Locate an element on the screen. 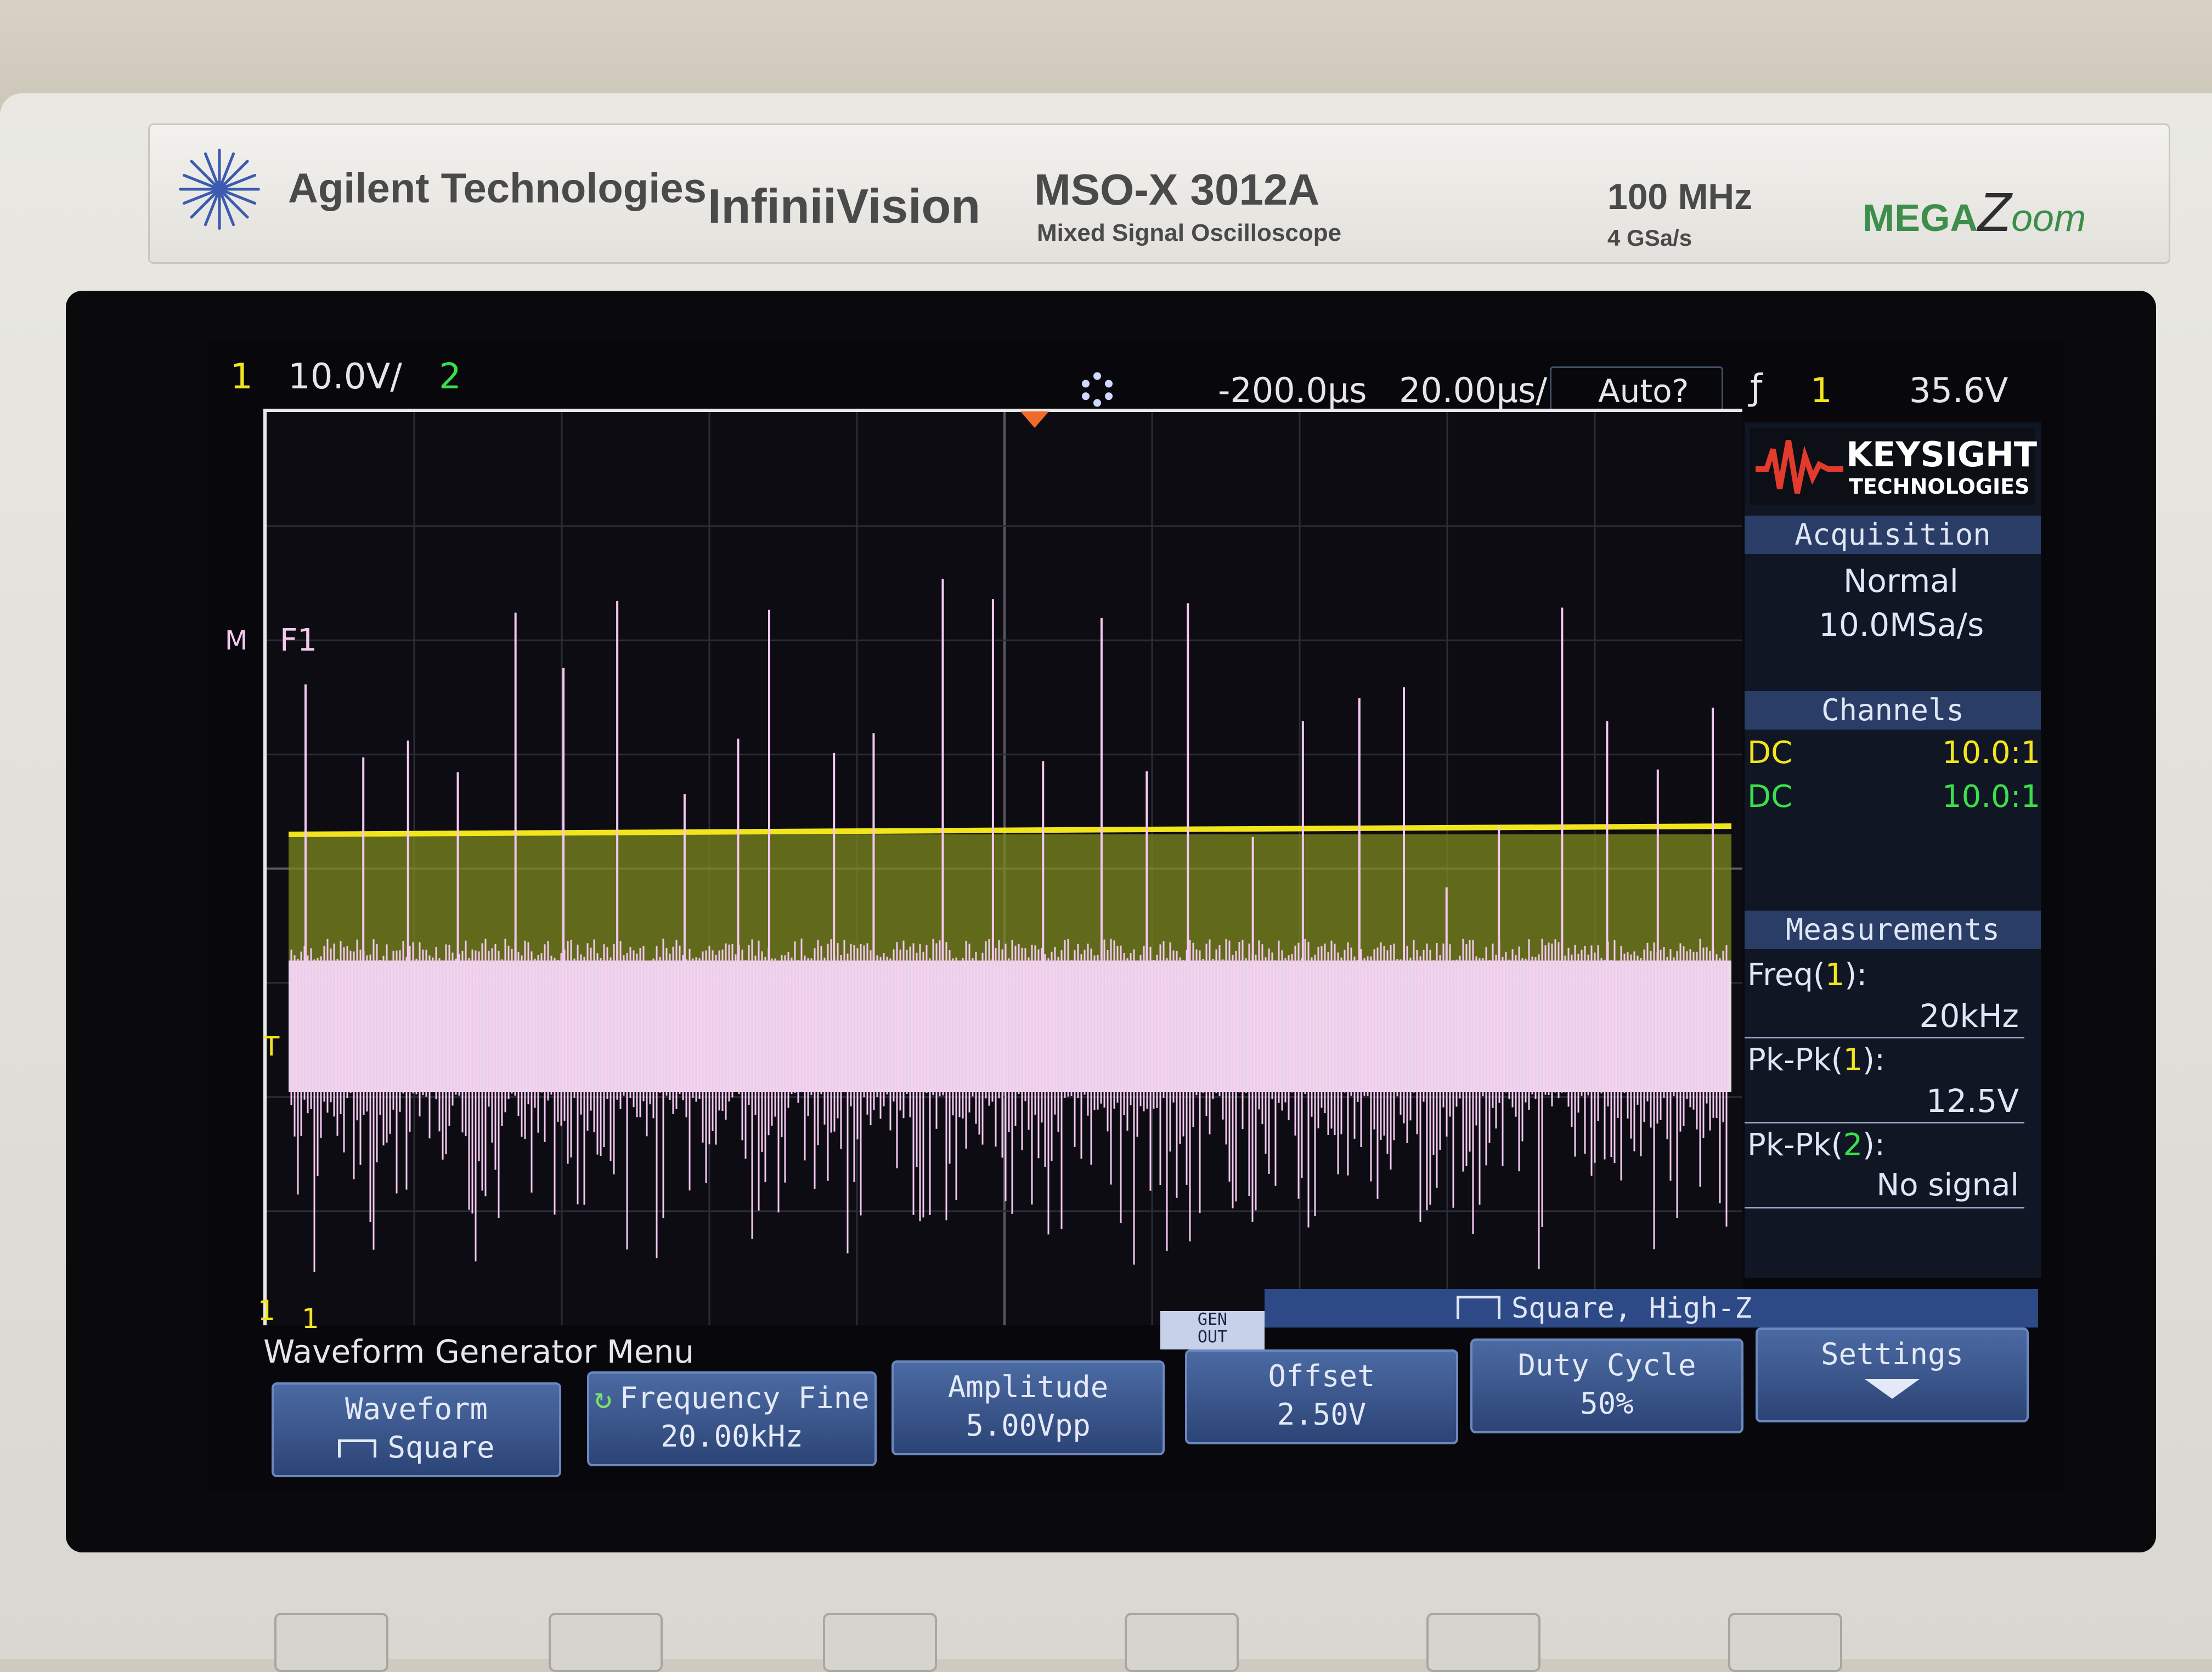  softkey-duty-cycle: Duty Cycle 50% is located at coordinates (1606, 1385).